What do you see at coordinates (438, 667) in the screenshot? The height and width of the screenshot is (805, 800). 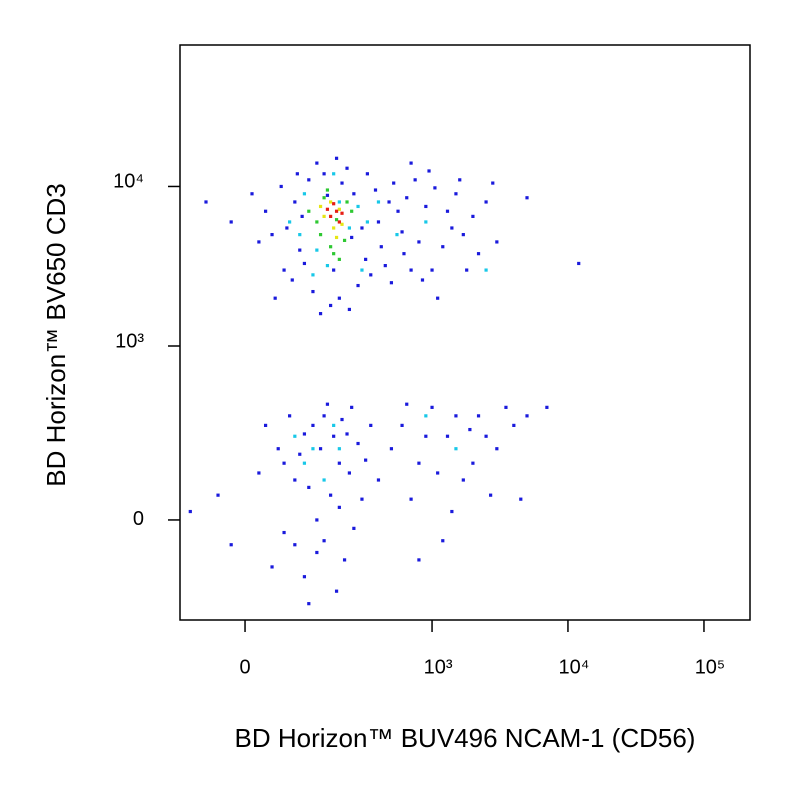 I see `x-tick-label: 10³` at bounding box center [438, 667].